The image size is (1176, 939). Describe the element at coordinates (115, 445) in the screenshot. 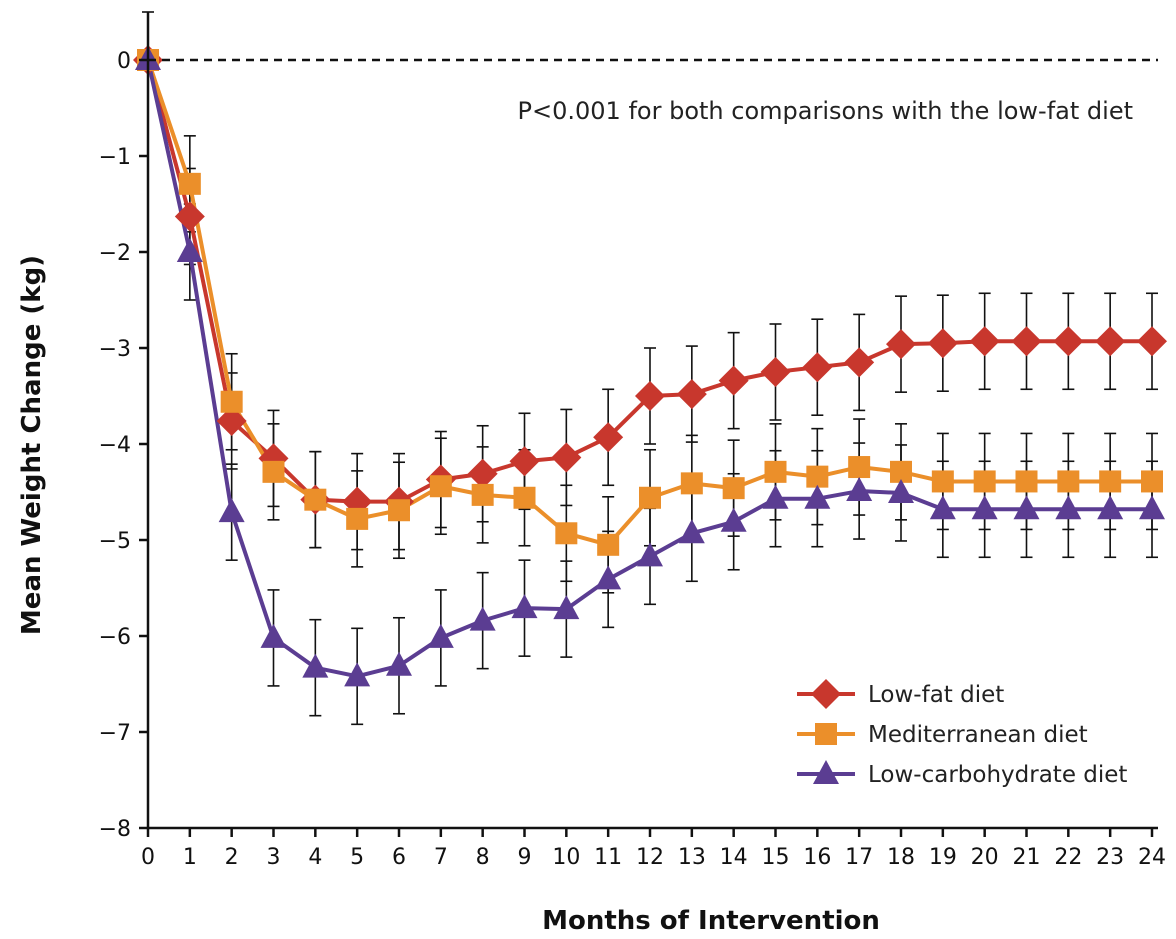

I see `y-tick-label: −4` at that location.